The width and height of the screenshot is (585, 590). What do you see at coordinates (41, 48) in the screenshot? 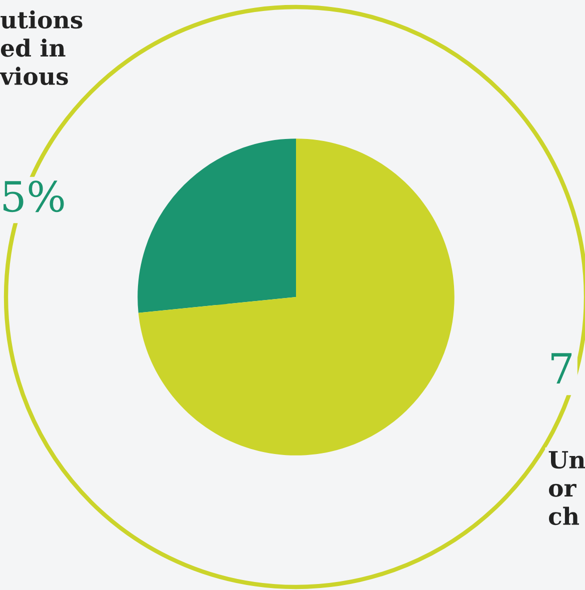
I see `text: utions ed in vious` at bounding box center [41, 48].